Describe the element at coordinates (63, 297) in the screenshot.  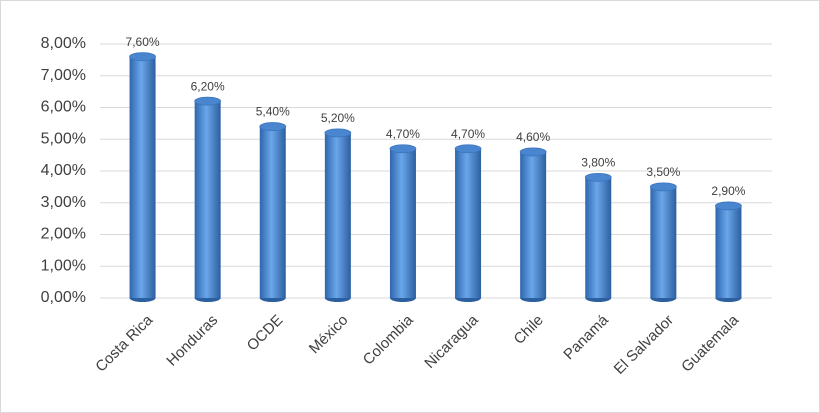
I see `y-tick-label: 0,00%` at that location.